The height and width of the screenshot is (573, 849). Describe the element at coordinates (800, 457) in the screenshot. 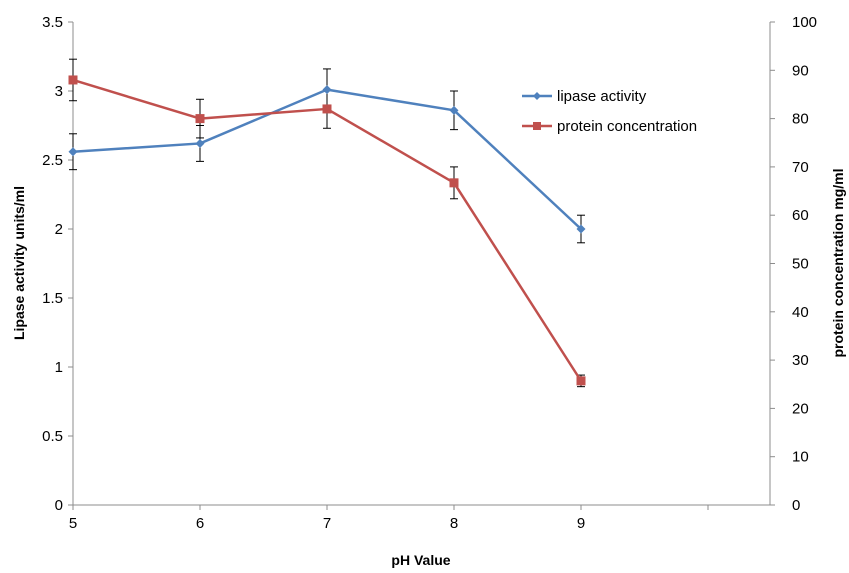

I see `y2-tick-label: 10` at that location.